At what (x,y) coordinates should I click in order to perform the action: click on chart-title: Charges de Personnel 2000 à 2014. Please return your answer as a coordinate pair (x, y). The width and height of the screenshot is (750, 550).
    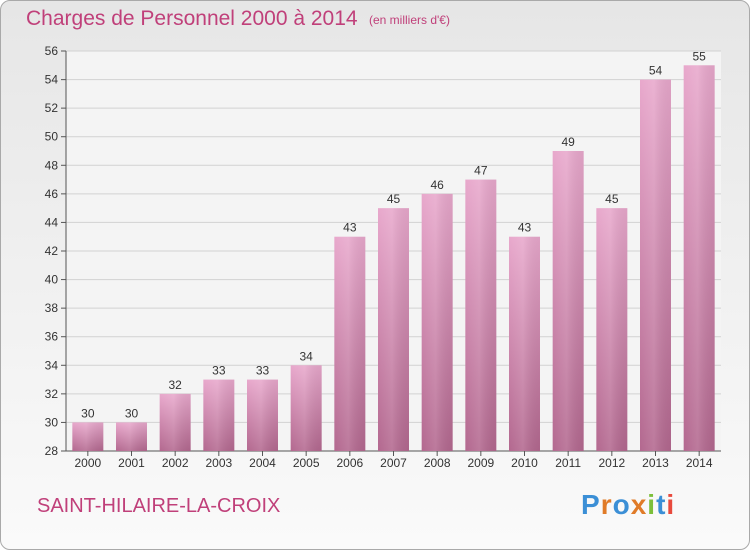
    Looking at the image, I should click on (192, 18).